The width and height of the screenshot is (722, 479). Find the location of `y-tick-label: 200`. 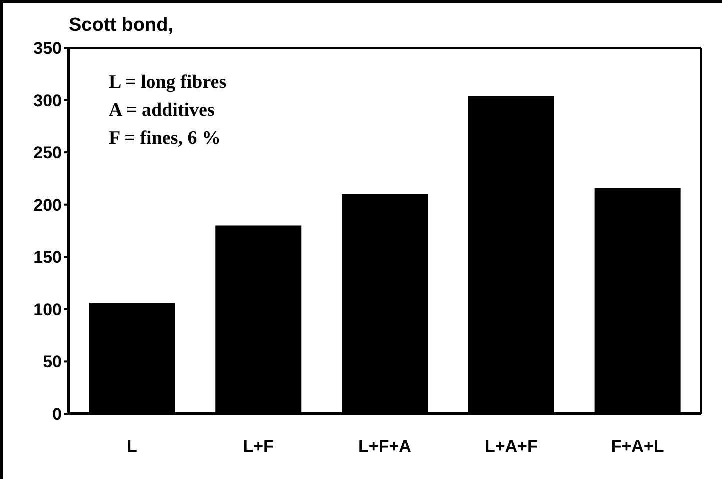

y-tick-label: 200 is located at coordinates (48, 205).